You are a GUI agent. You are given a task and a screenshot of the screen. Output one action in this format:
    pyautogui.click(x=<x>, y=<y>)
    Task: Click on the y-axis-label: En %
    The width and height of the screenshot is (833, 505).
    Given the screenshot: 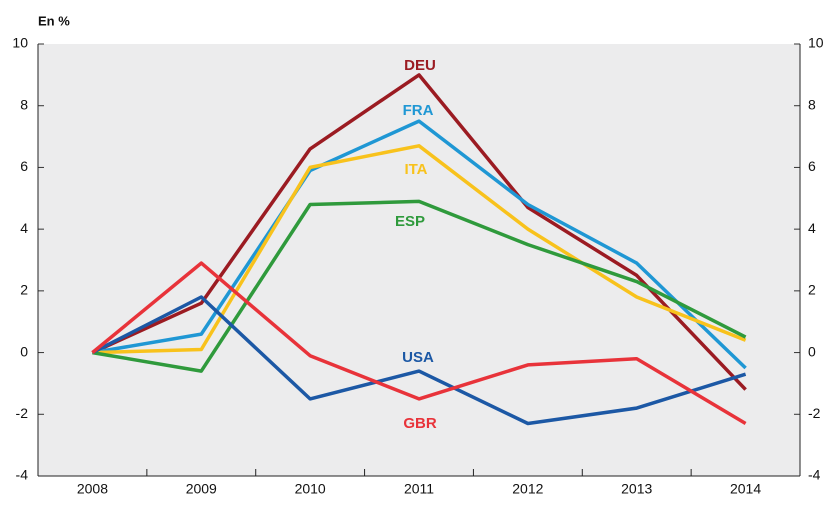 What is the action you would take?
    pyautogui.click(x=54, y=20)
    